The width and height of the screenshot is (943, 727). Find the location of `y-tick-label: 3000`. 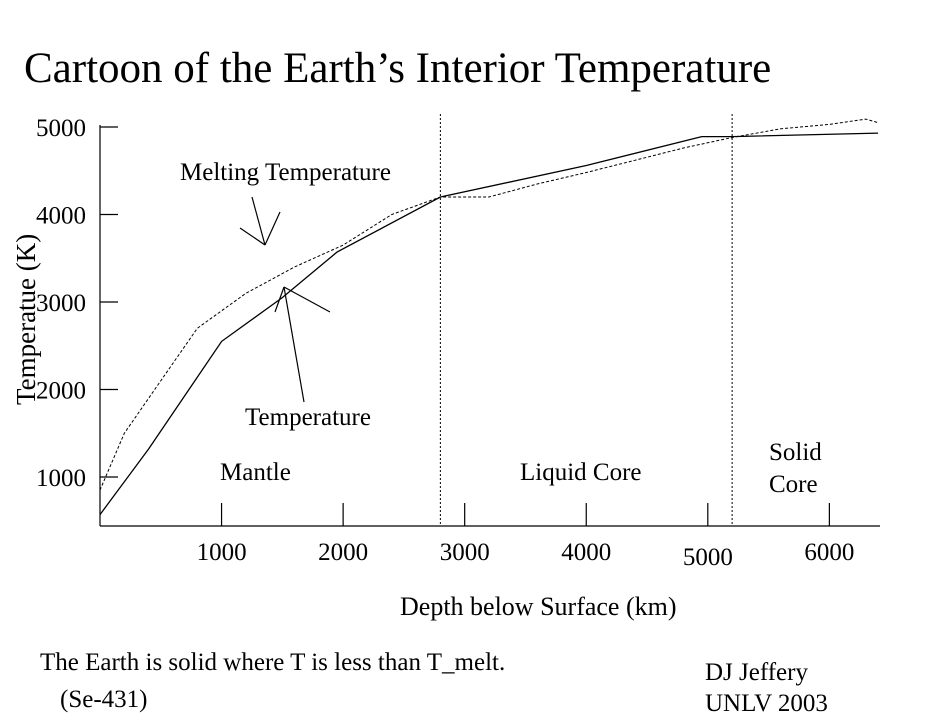

y-tick-label: 3000 is located at coordinates (61, 303).